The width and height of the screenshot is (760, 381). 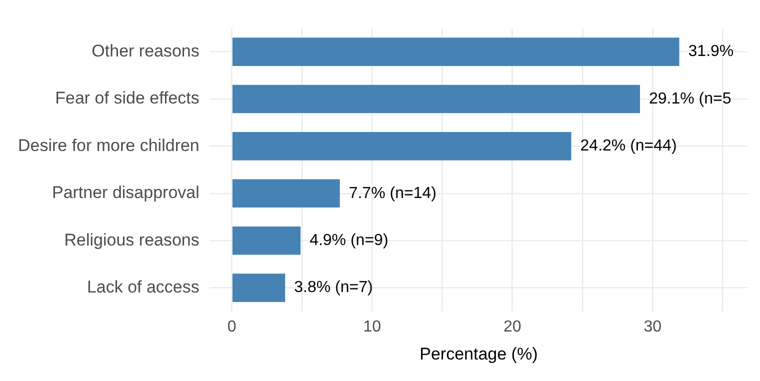 What do you see at coordinates (349, 241) in the screenshot?
I see `data-label: 4.9% (n=9)` at bounding box center [349, 241].